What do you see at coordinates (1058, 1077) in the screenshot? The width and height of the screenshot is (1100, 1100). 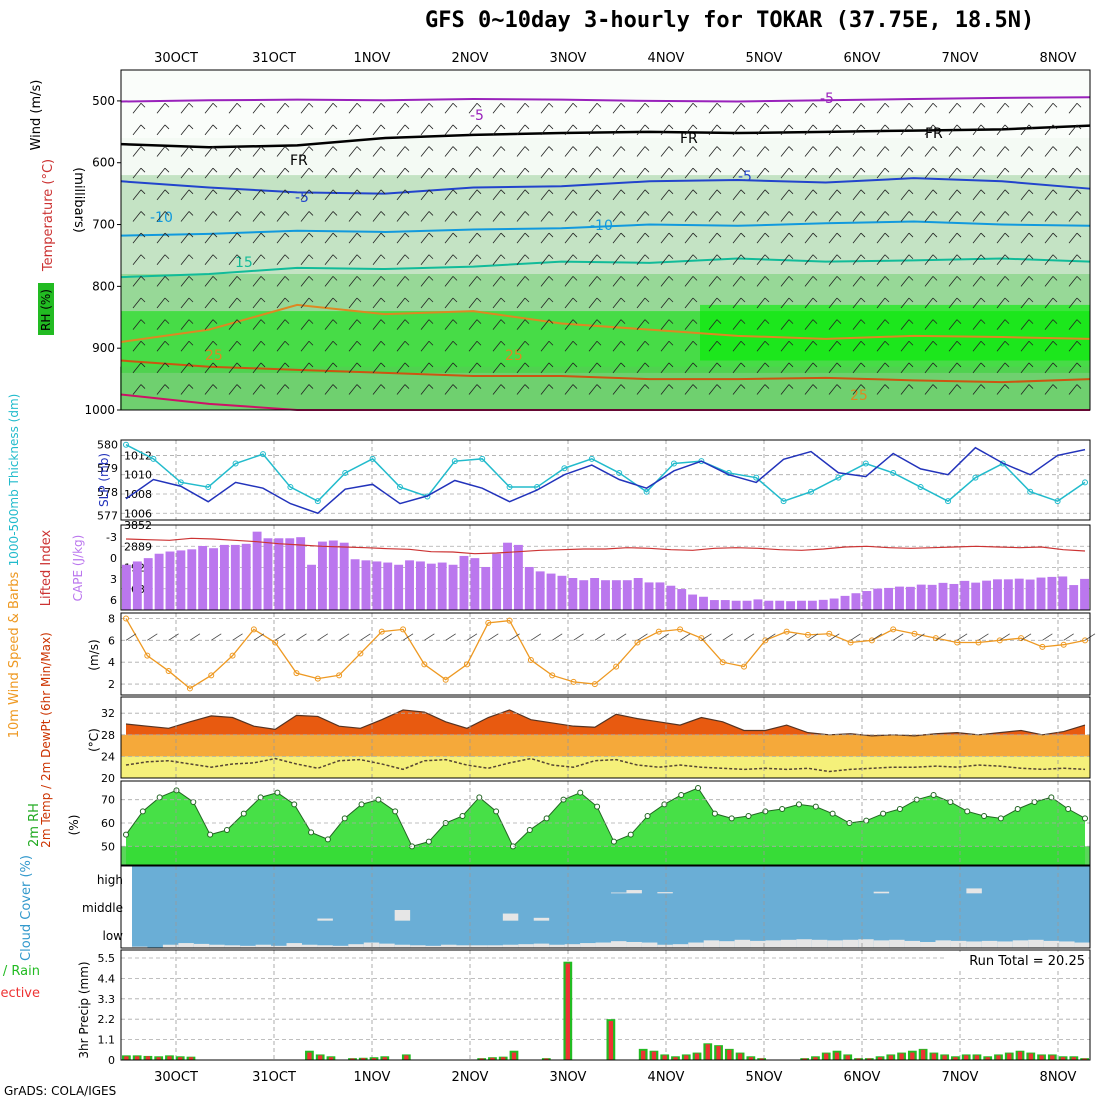 I see `x-tick-label-bottom: 8NOV` at bounding box center [1058, 1077].